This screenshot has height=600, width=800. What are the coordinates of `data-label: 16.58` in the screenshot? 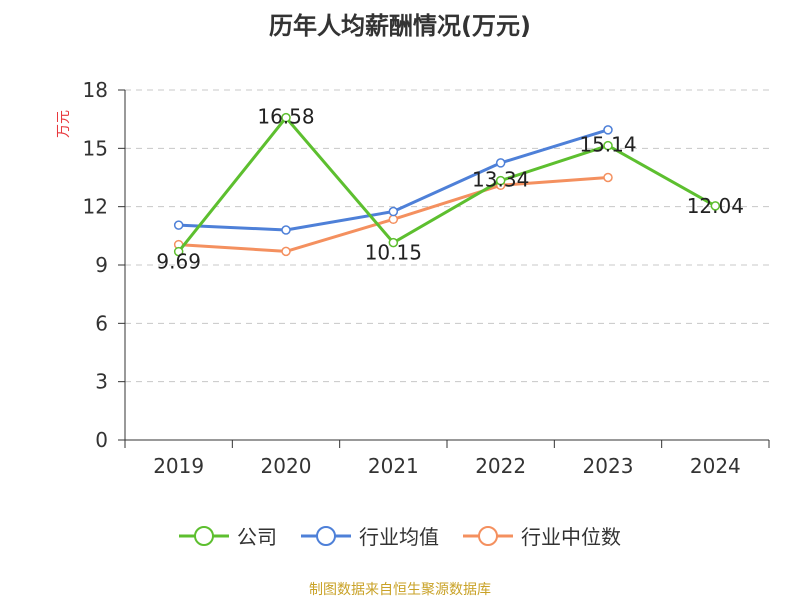 It's located at (285, 117).